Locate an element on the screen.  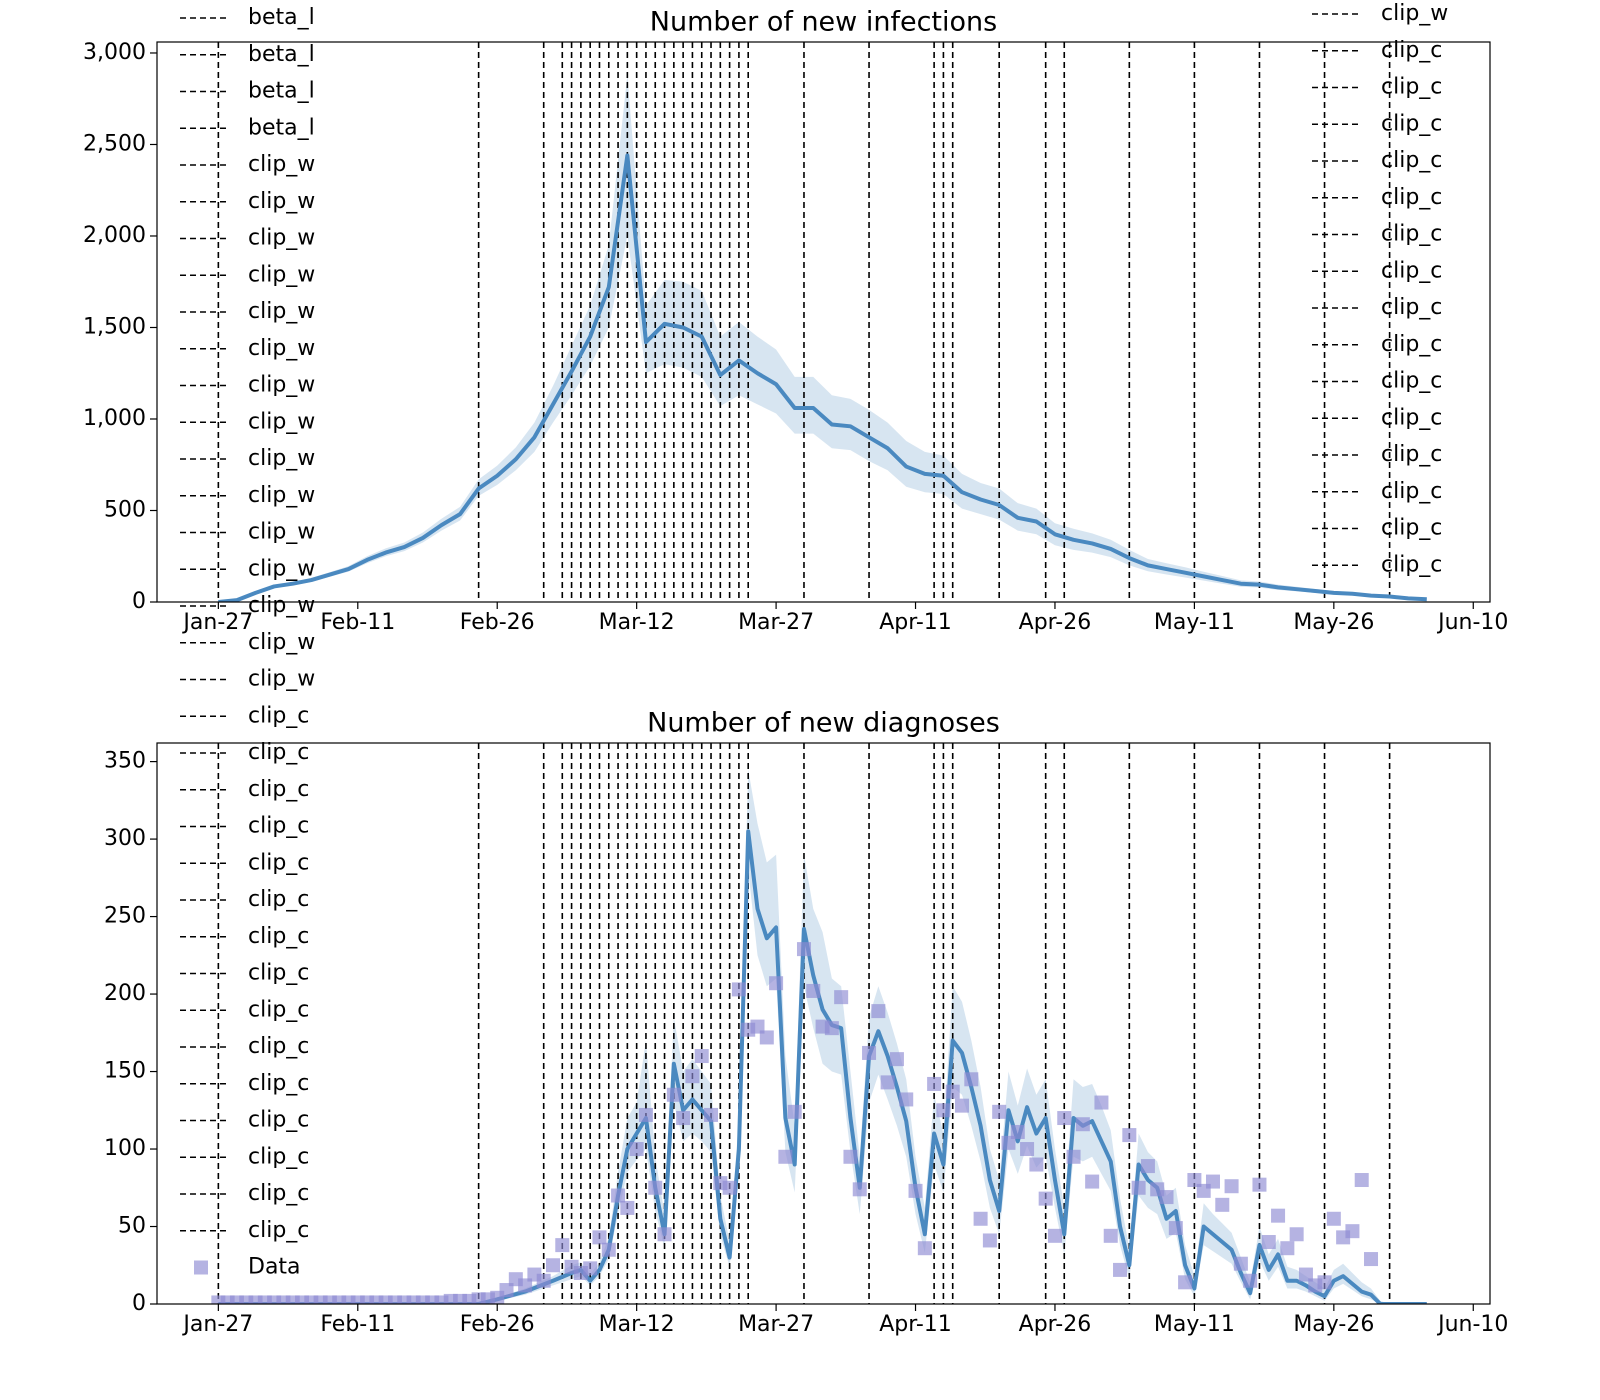
x-tick-label: Apr-26 is located at coordinates (1055, 1324).